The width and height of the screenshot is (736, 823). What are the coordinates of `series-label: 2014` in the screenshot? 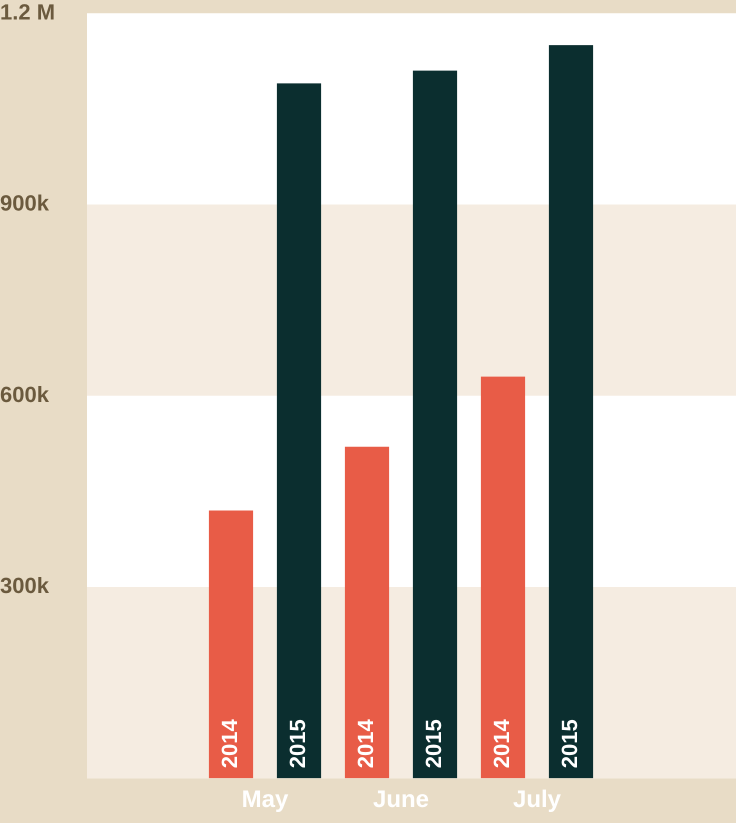 It's located at (229, 743).